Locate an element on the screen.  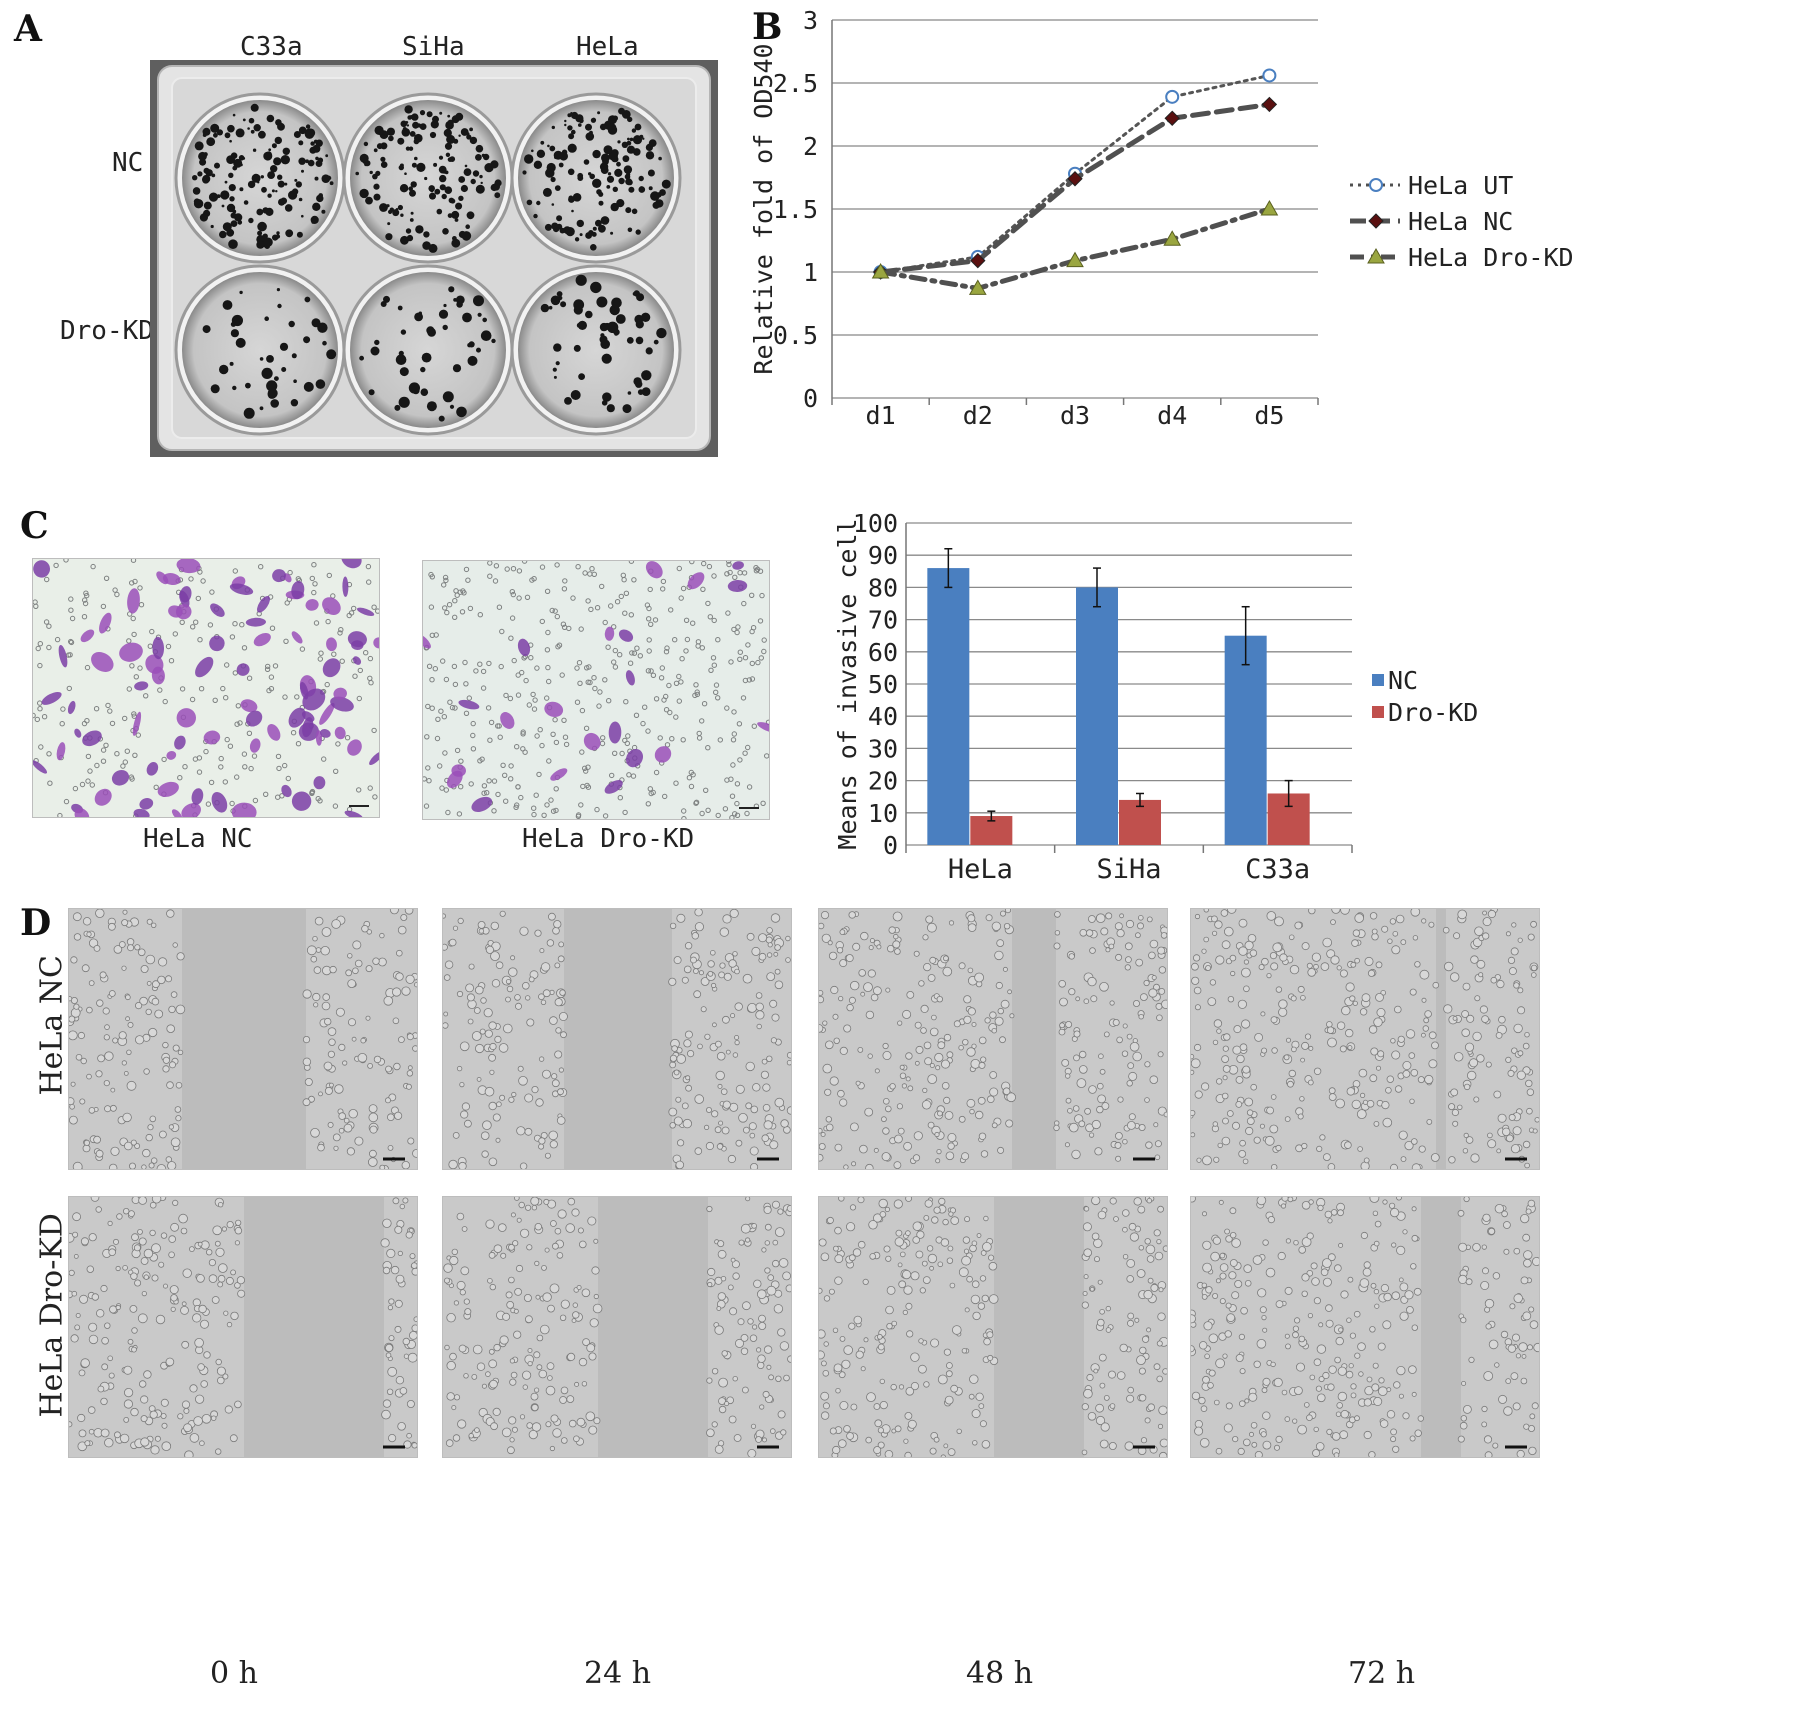
wound-image-r1-c4 is located at coordinates (1365, 1039).